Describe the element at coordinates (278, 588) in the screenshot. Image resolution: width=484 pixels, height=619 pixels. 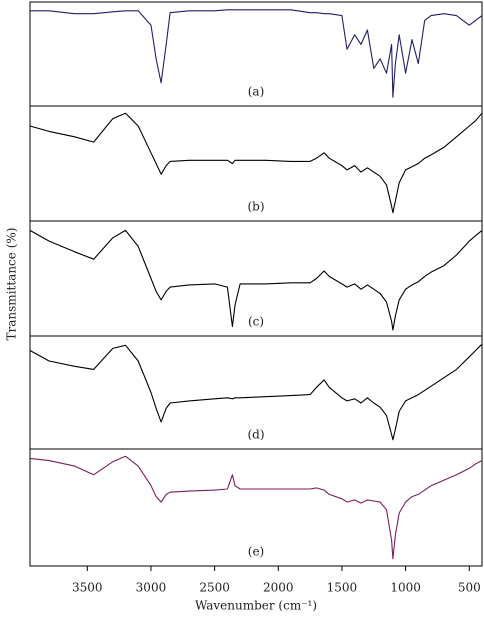
I see `x-tick-label: 2000` at that location.